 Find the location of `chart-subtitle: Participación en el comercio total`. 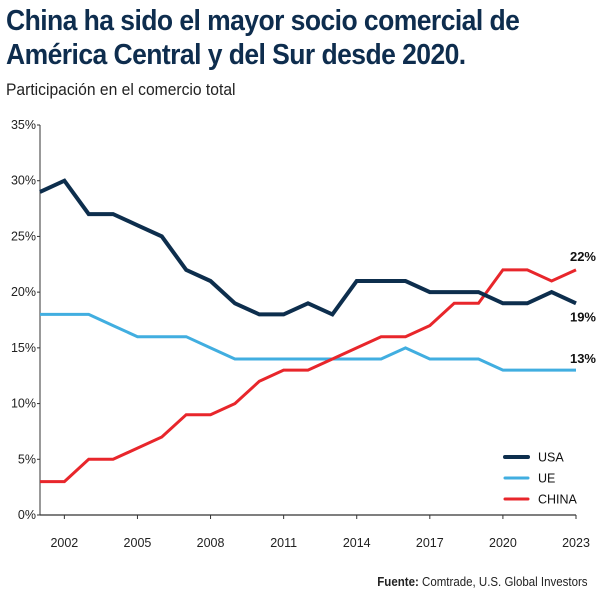

chart-subtitle: Participación en el comercio total is located at coordinates (121, 89).